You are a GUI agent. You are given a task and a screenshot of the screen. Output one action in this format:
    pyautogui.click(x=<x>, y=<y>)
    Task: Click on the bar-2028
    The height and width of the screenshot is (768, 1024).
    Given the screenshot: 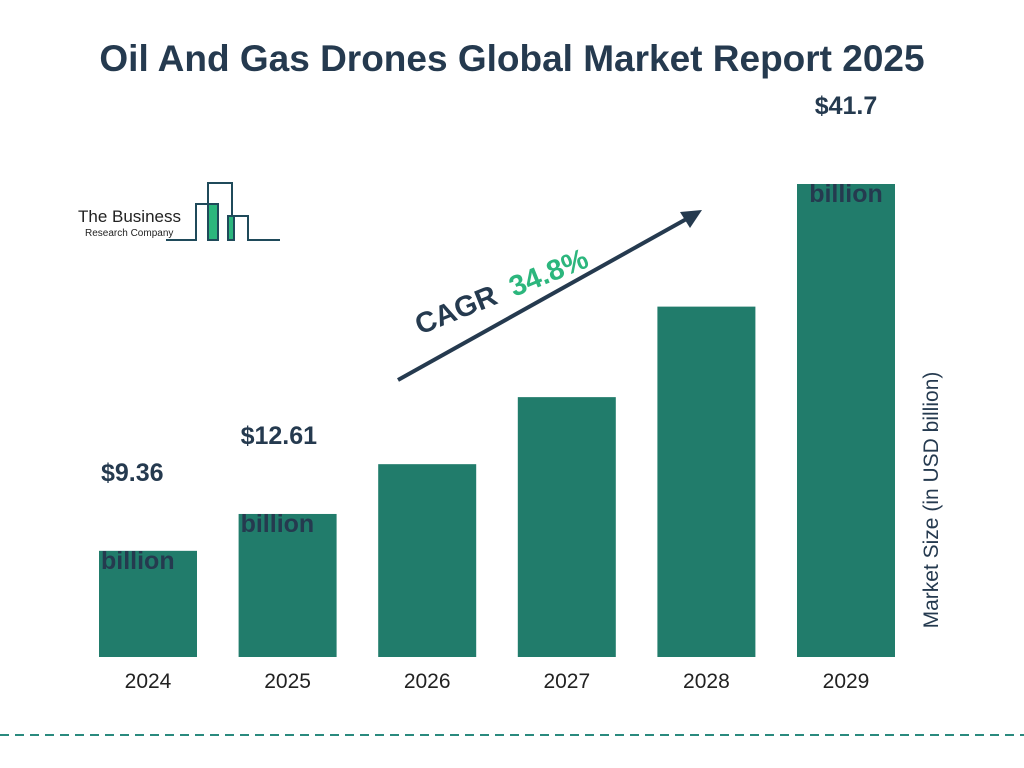 What is the action you would take?
    pyautogui.click(x=706, y=481)
    